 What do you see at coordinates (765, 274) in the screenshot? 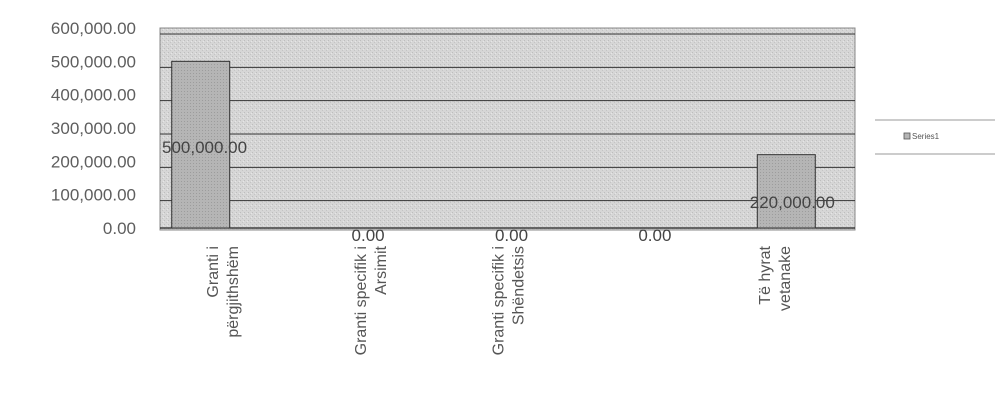
I see `category-label-line: Të hyrat` at bounding box center [765, 274].